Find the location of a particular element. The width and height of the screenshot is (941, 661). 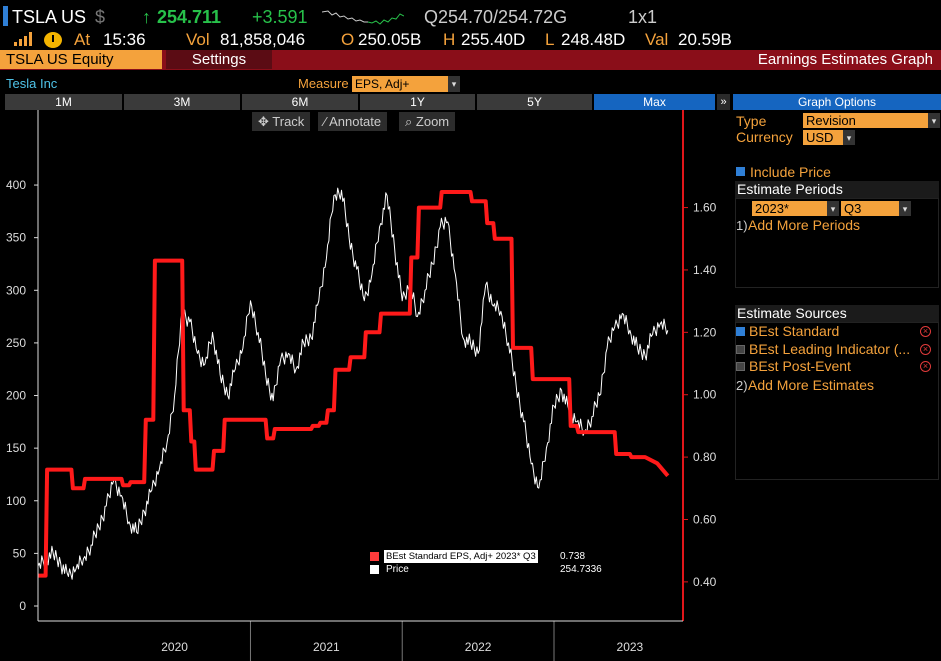

track-tool: ✥ Track is located at coordinates (281, 121).